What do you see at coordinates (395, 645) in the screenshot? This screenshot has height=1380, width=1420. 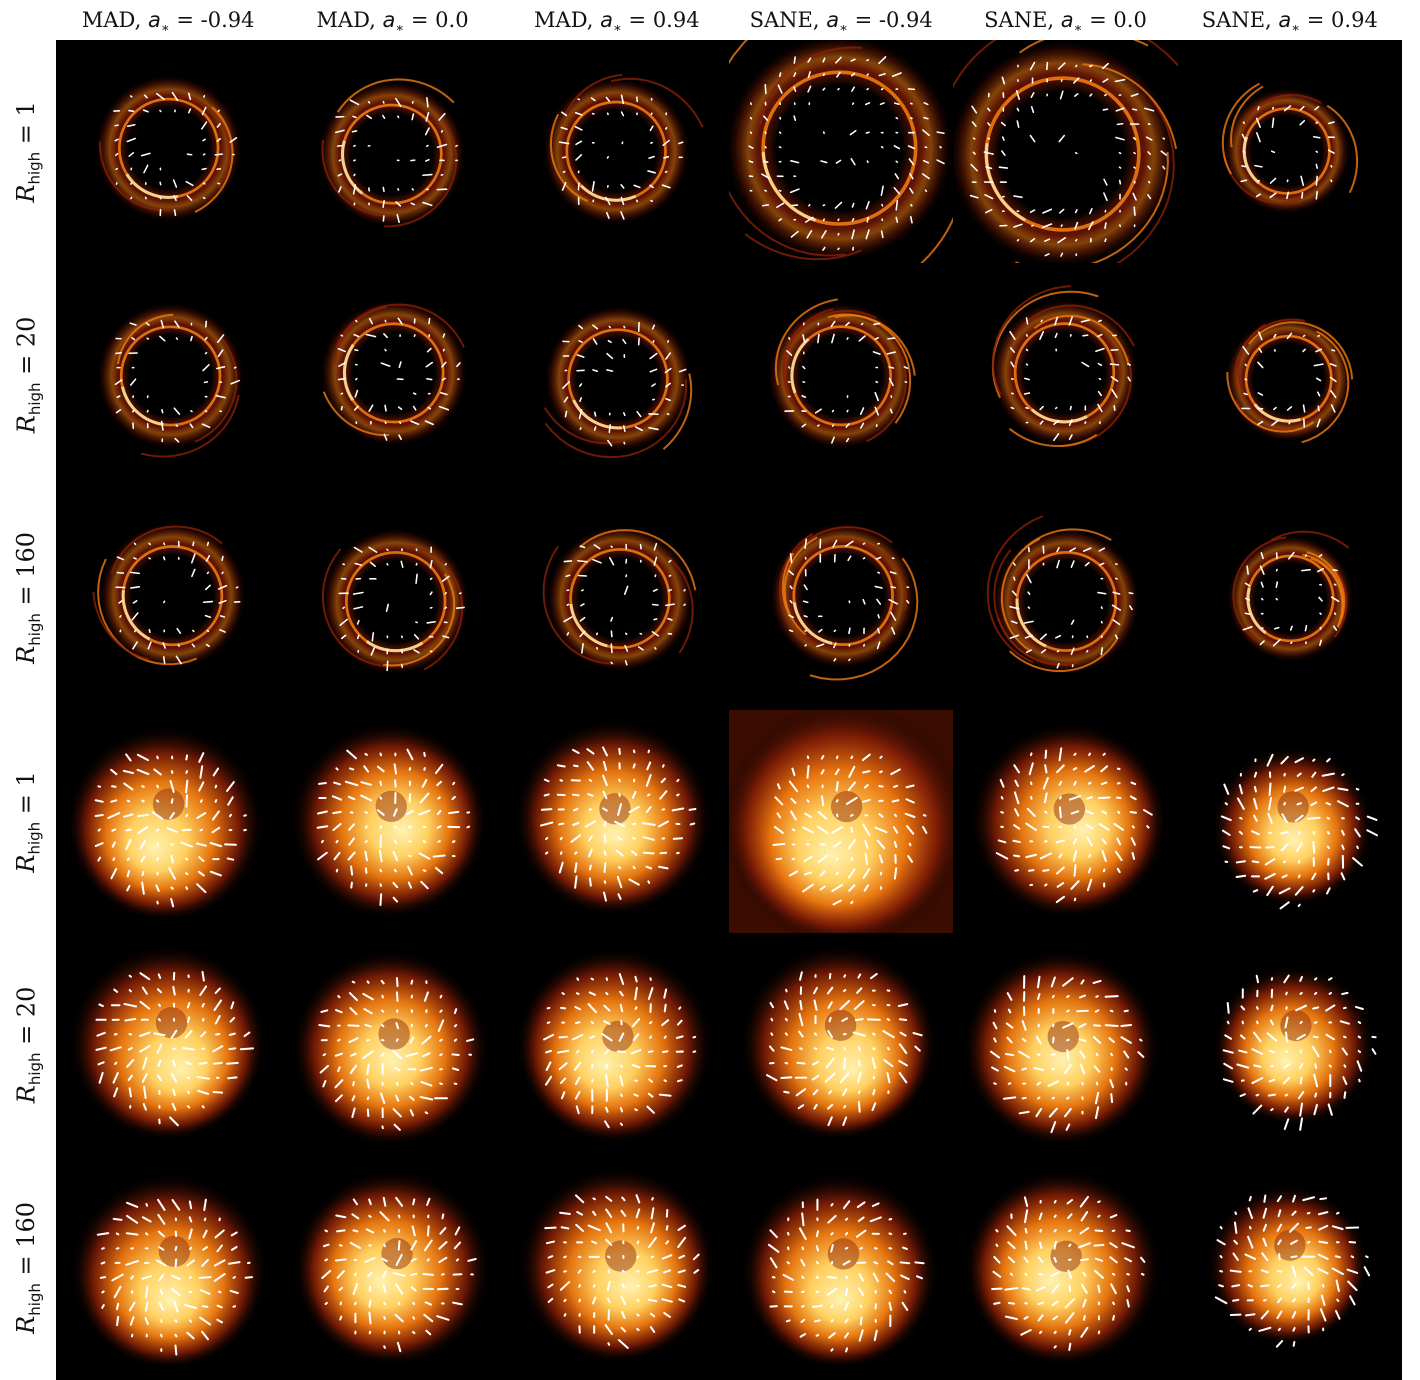 I see `ring-highlight` at bounding box center [395, 645].